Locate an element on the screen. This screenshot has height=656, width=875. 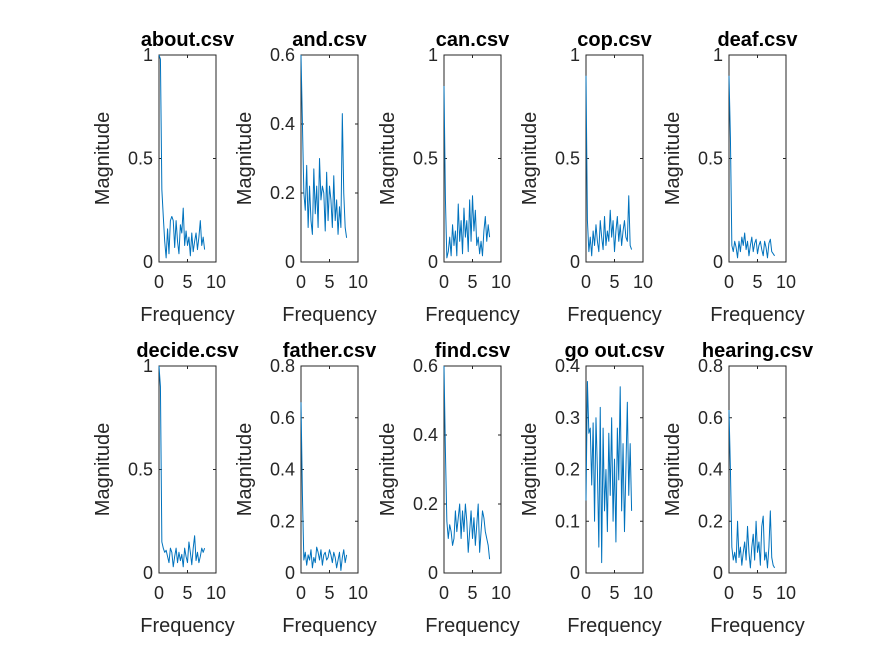
y-tick-label: 0.3 is located at coordinates (567, 418).